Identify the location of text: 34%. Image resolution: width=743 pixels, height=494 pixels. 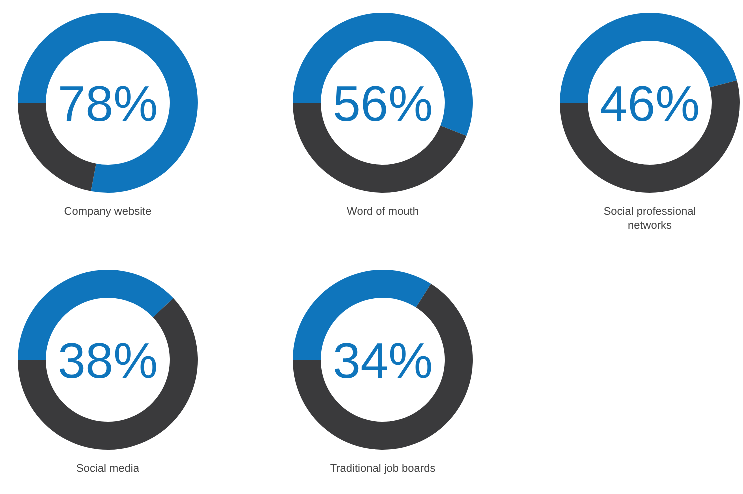
(383, 361).